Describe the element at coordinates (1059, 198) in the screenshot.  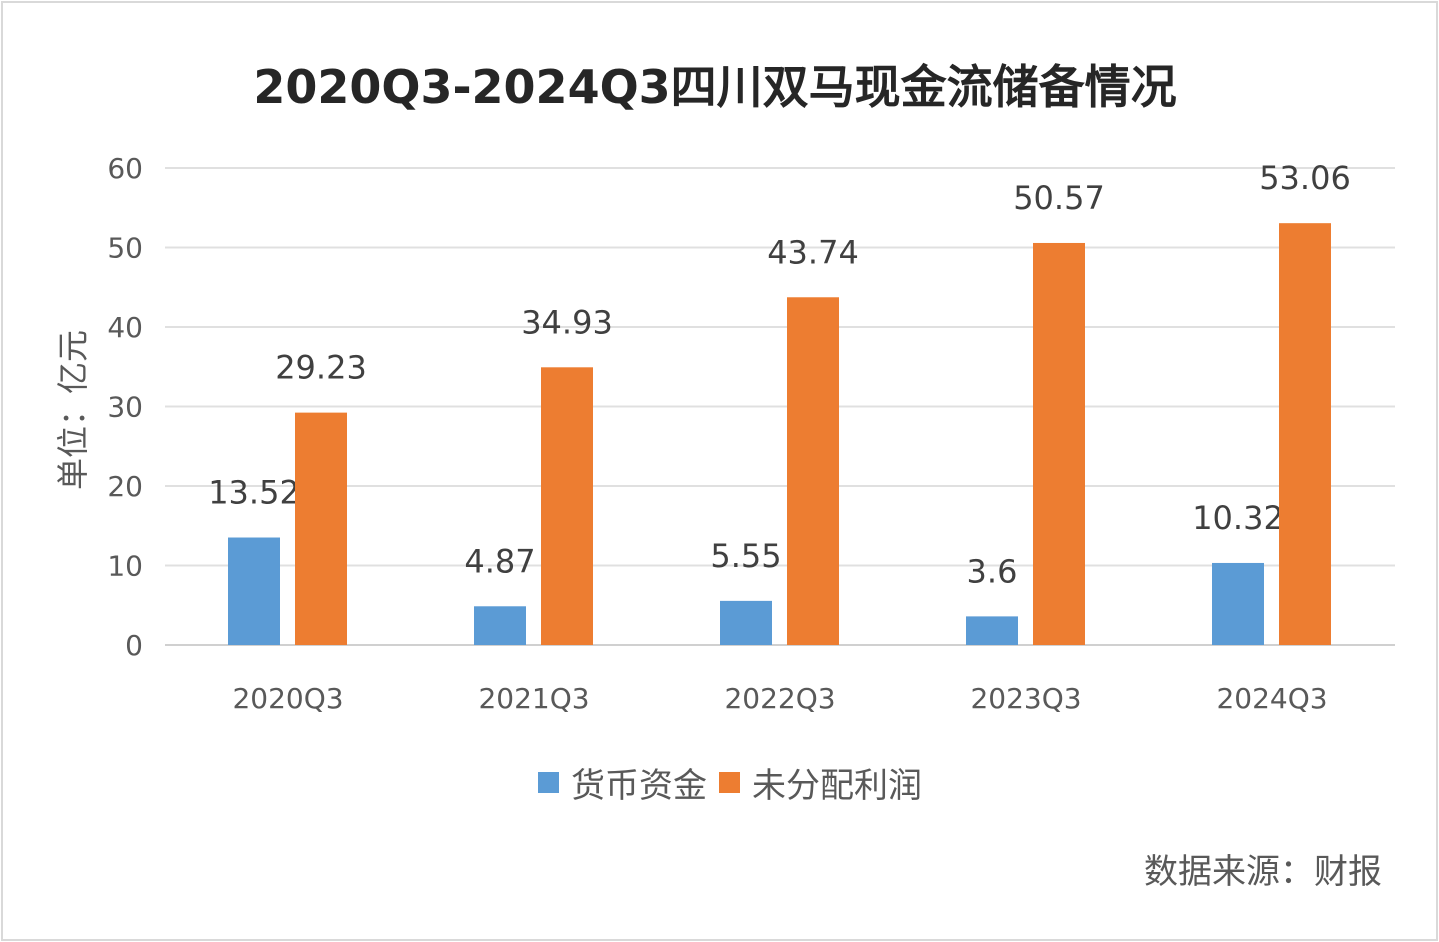
I see `data-label: 50.57` at that location.